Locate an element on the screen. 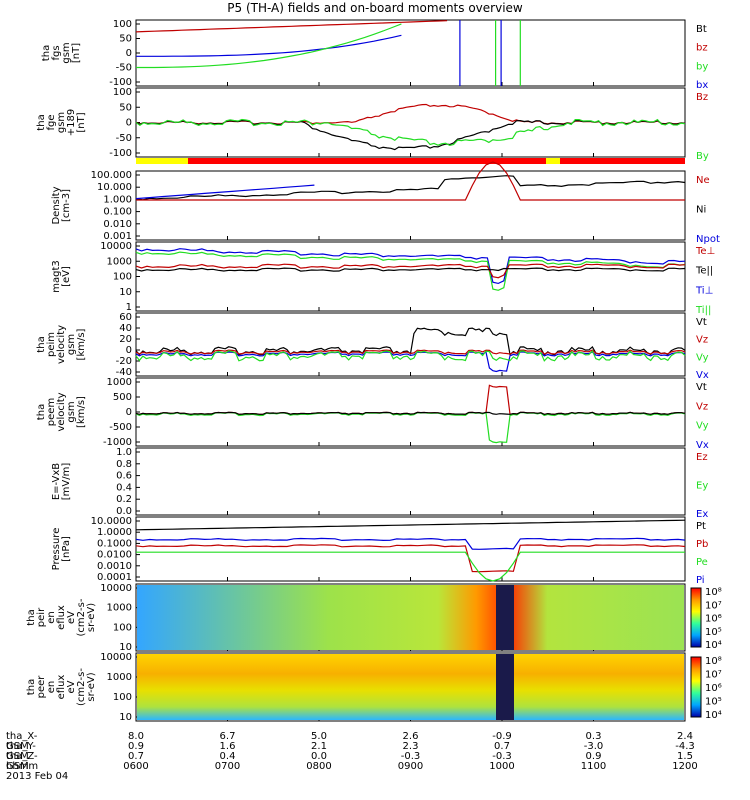 Image resolution: width=750 pixels, height=800 pixels. y-tick-label: 0.0100 is located at coordinates (114, 555).